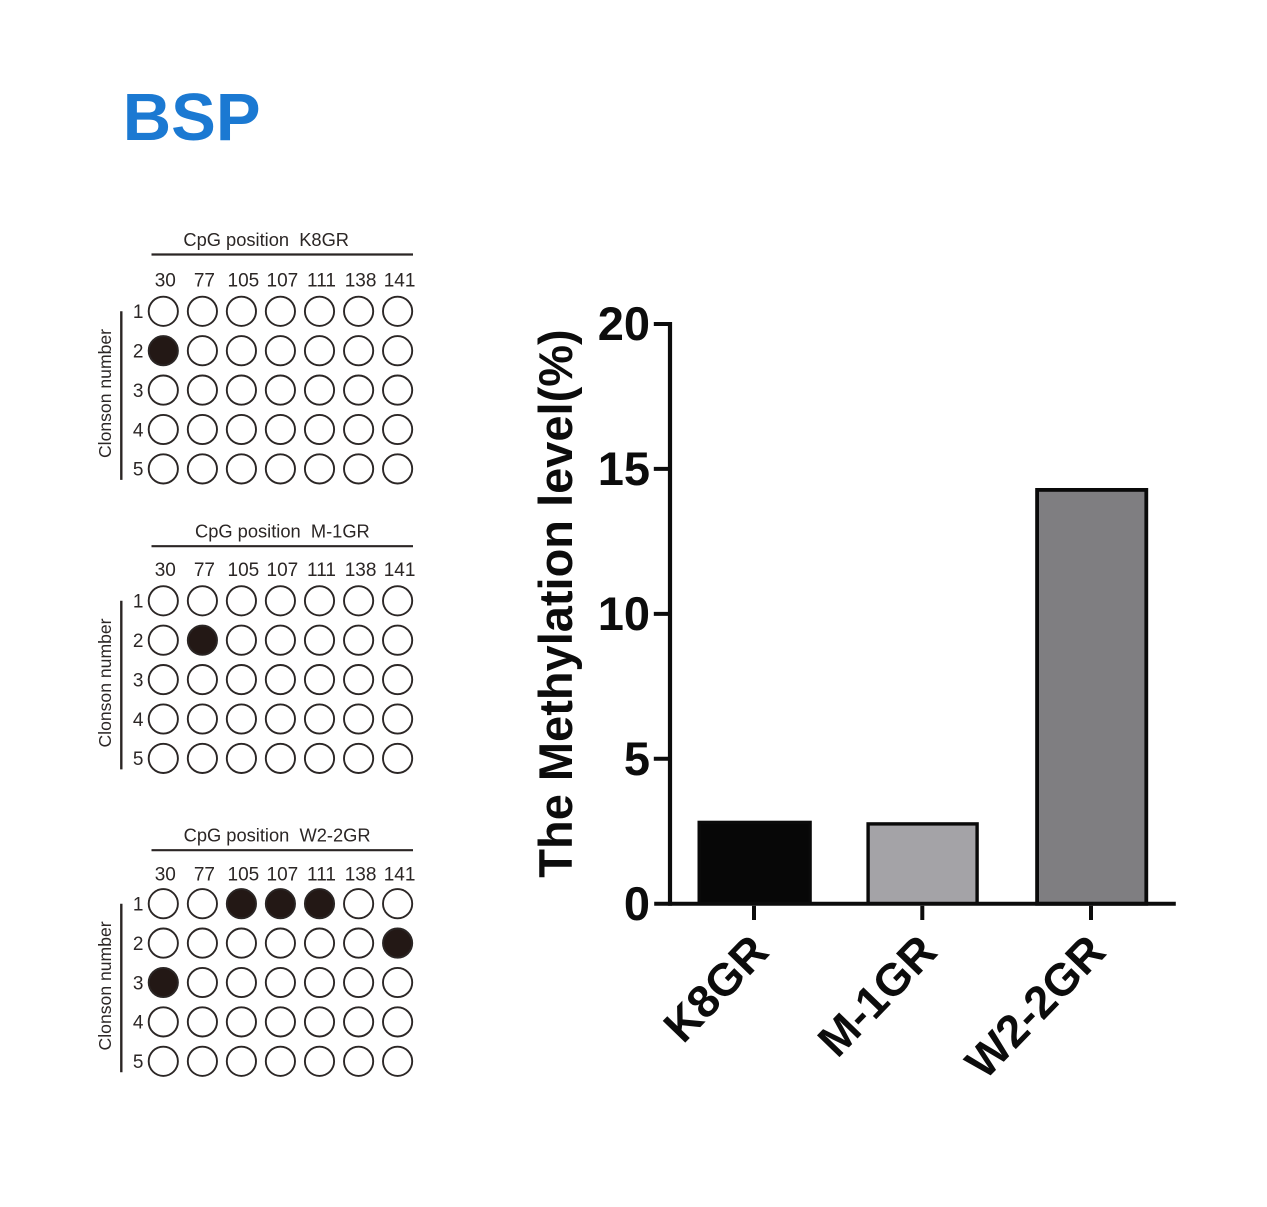  I want to click on svg-text: 20, so click(624, 323).